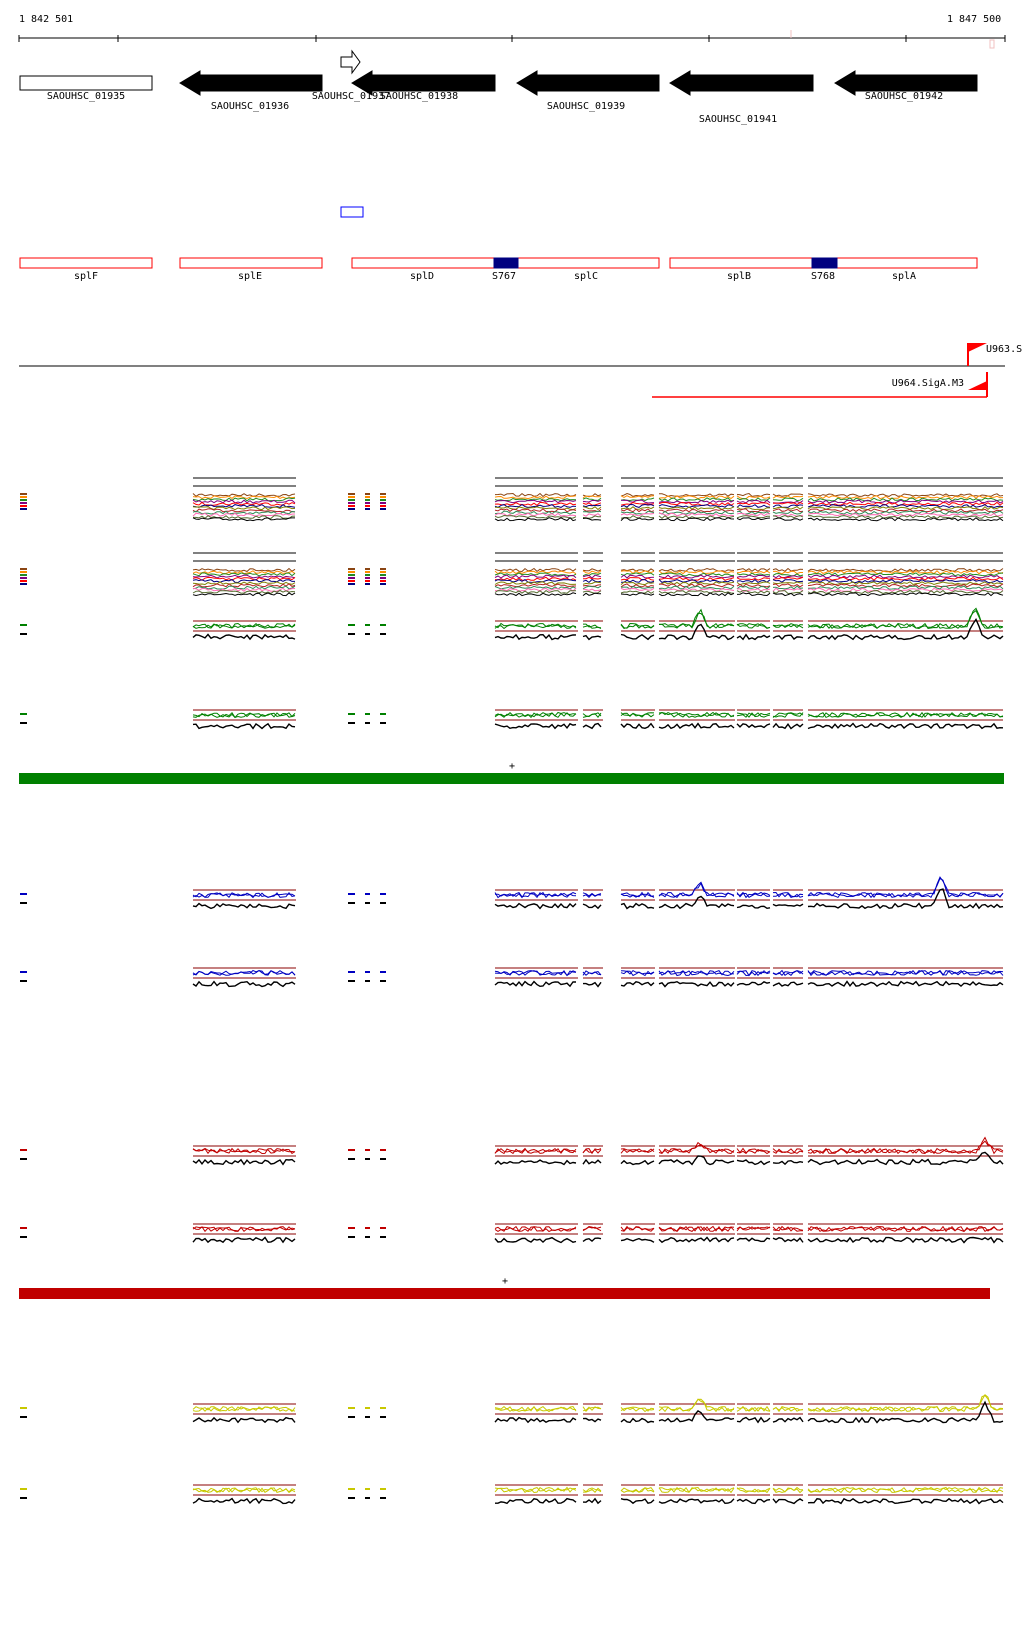 The height and width of the screenshot is (1640, 1024). What do you see at coordinates (352, 212) in the screenshot?
I see `small-blue-feature` at bounding box center [352, 212].